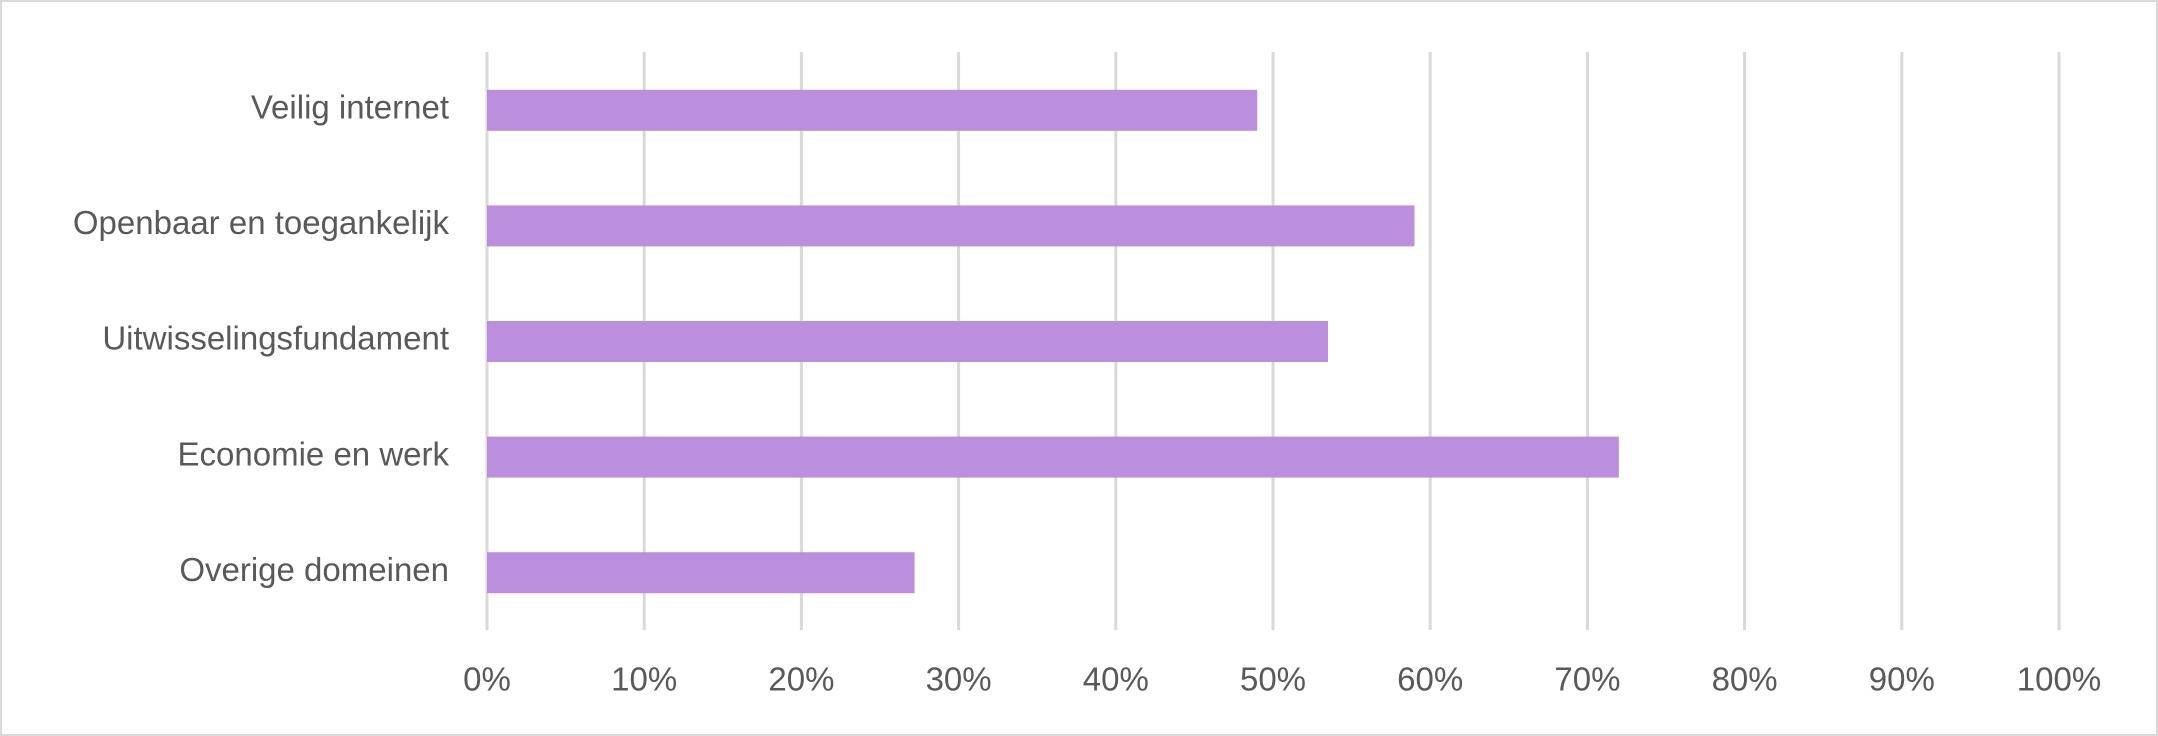 The image size is (2158, 736). What do you see at coordinates (261, 222) in the screenshot?
I see `y-tick-label: Openbaar en toegankelijk` at bounding box center [261, 222].